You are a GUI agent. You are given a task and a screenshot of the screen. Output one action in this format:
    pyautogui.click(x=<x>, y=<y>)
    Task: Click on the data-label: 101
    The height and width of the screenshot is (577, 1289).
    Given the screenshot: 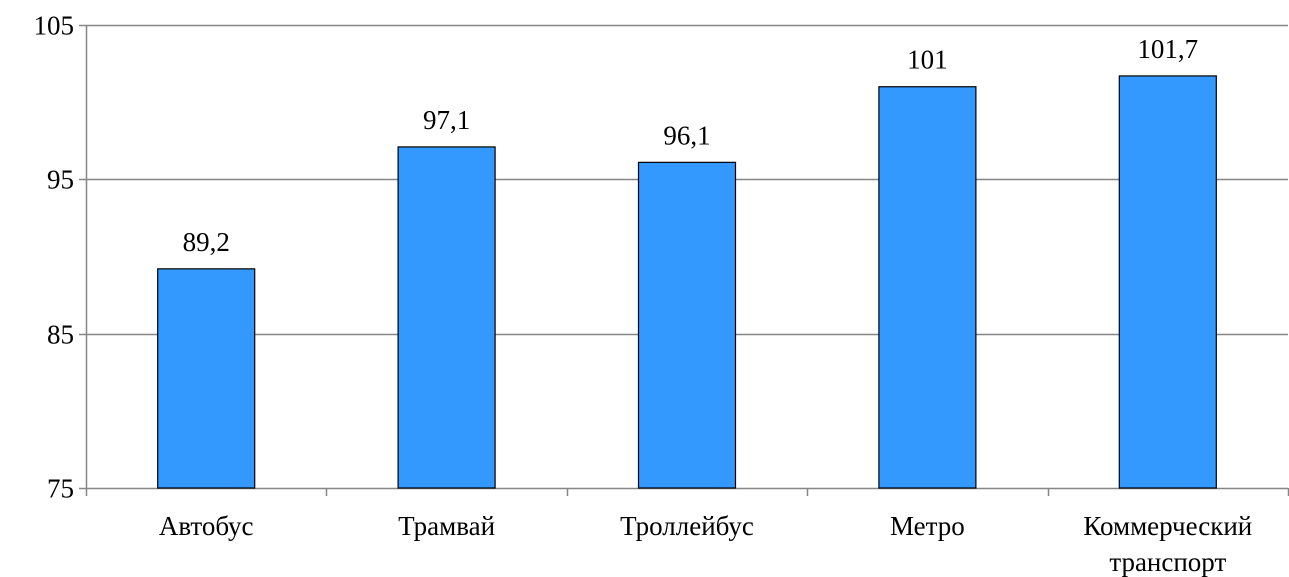 What is the action you would take?
    pyautogui.click(x=927, y=60)
    